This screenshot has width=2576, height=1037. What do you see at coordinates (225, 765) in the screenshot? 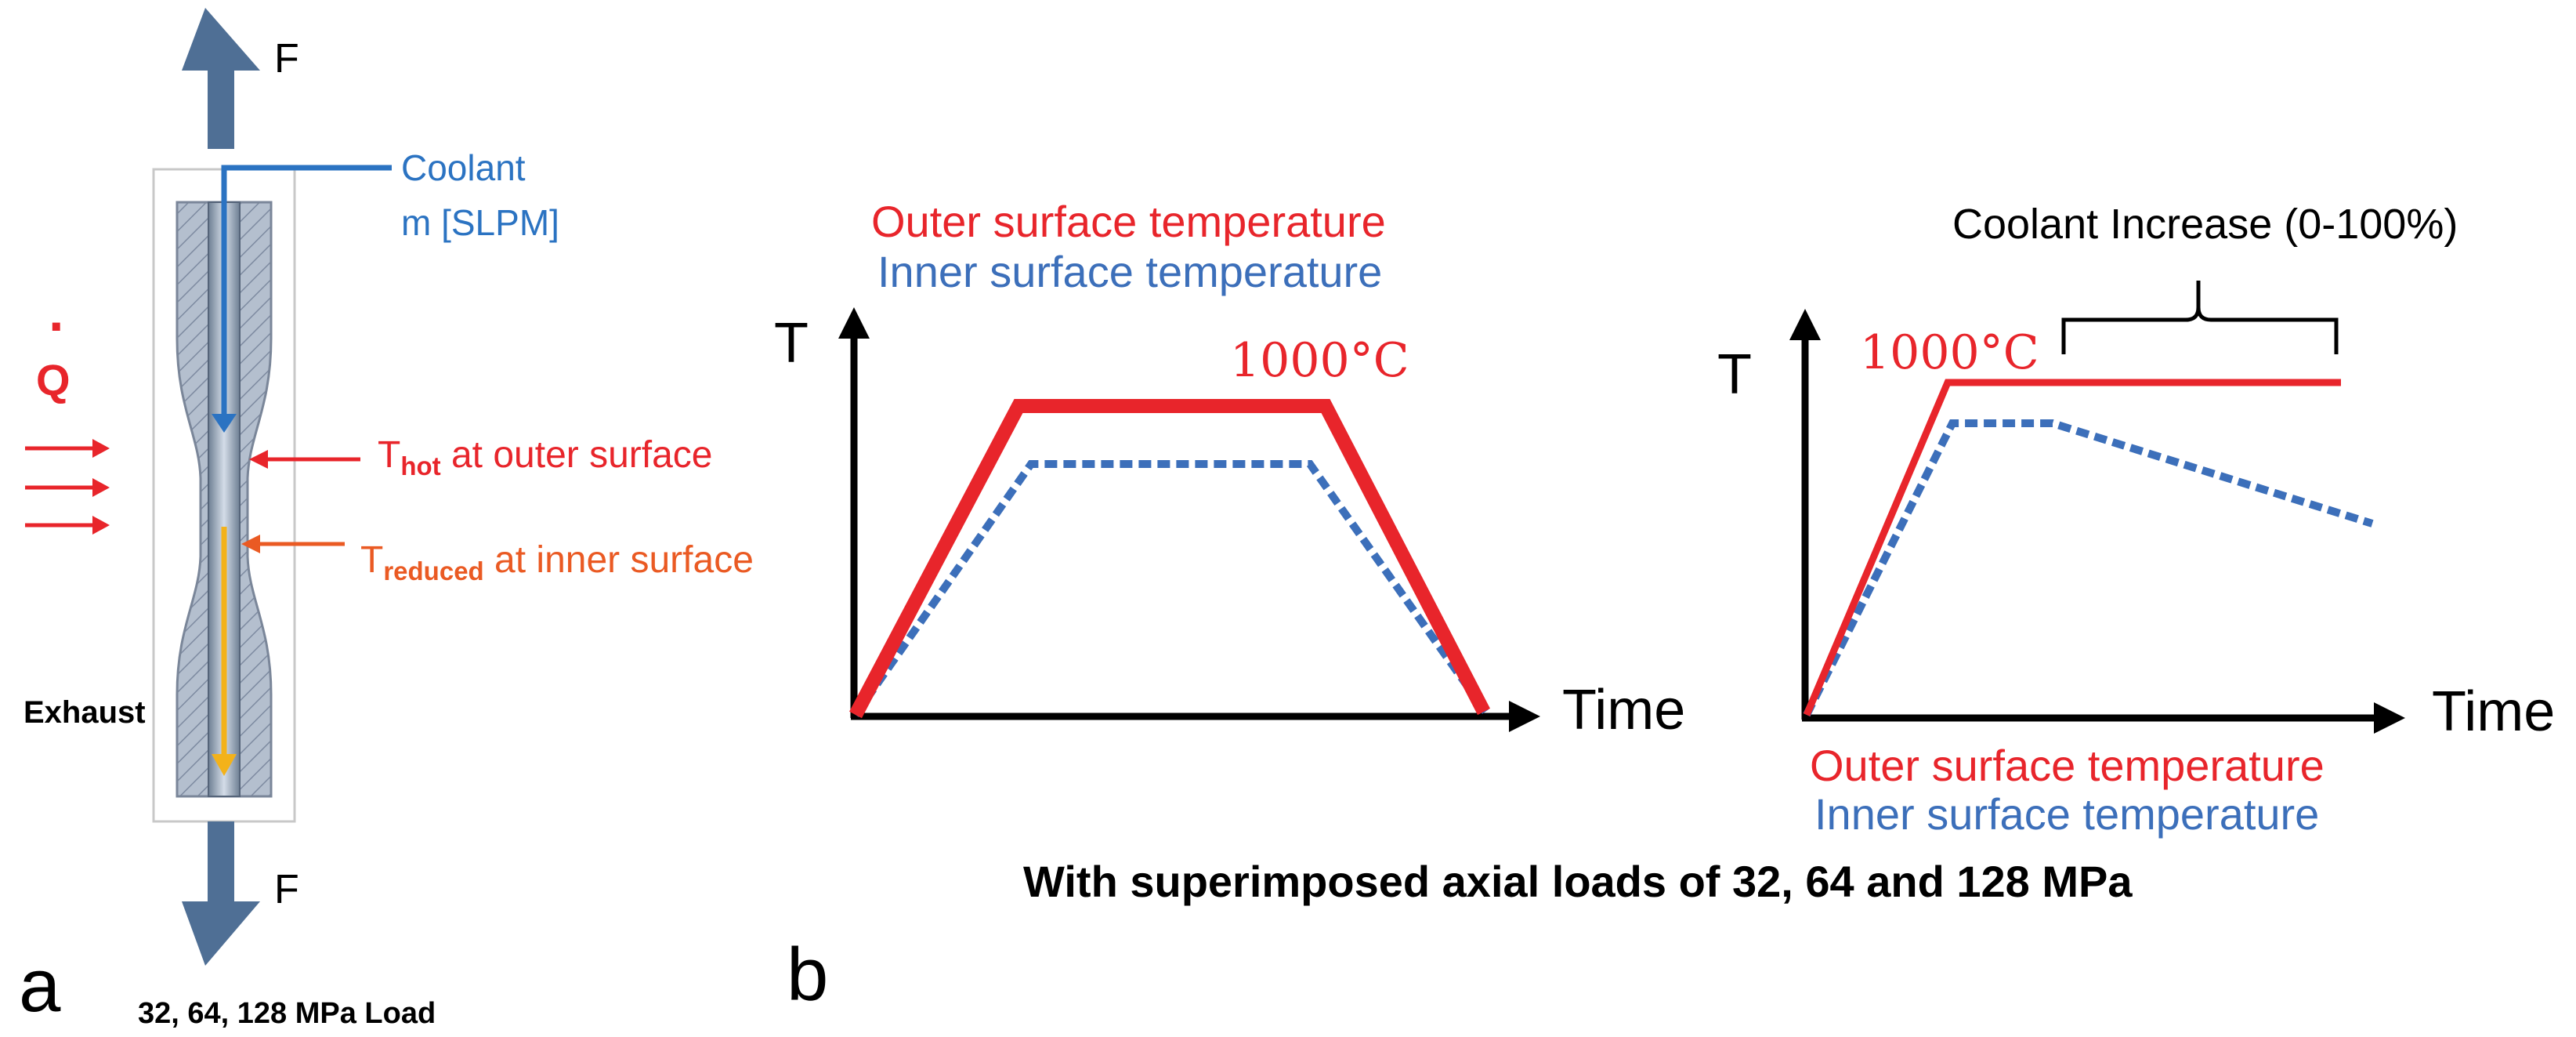
I see `exhaust-arrow-head` at bounding box center [225, 765].